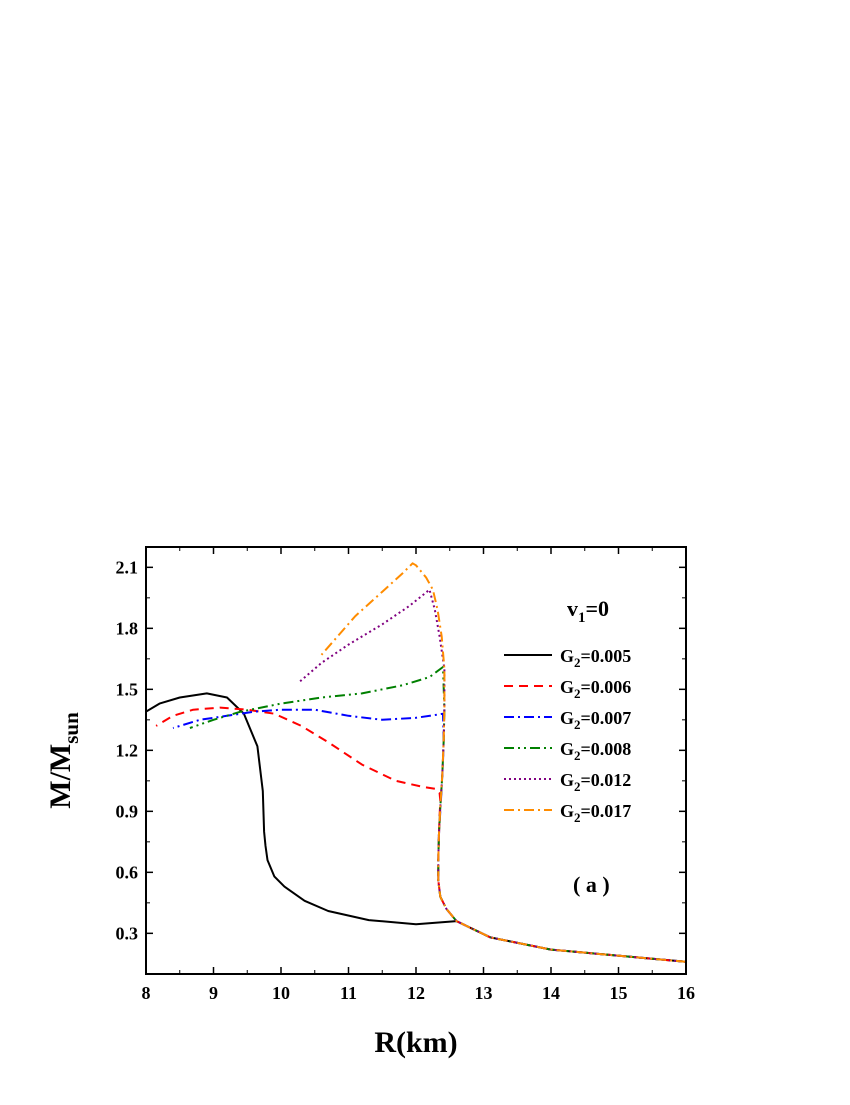 This screenshot has height=1105, width=850. What do you see at coordinates (60, 776) in the screenshot?
I see `y-axis-label-main: M/M` at bounding box center [60, 776].